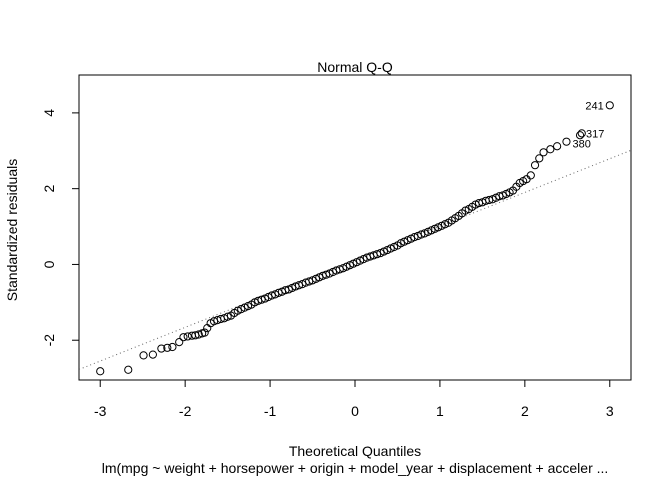 The height and width of the screenshot is (480, 672). What do you see at coordinates (100, 411) in the screenshot?
I see `x-tick-label: -3` at bounding box center [100, 411].